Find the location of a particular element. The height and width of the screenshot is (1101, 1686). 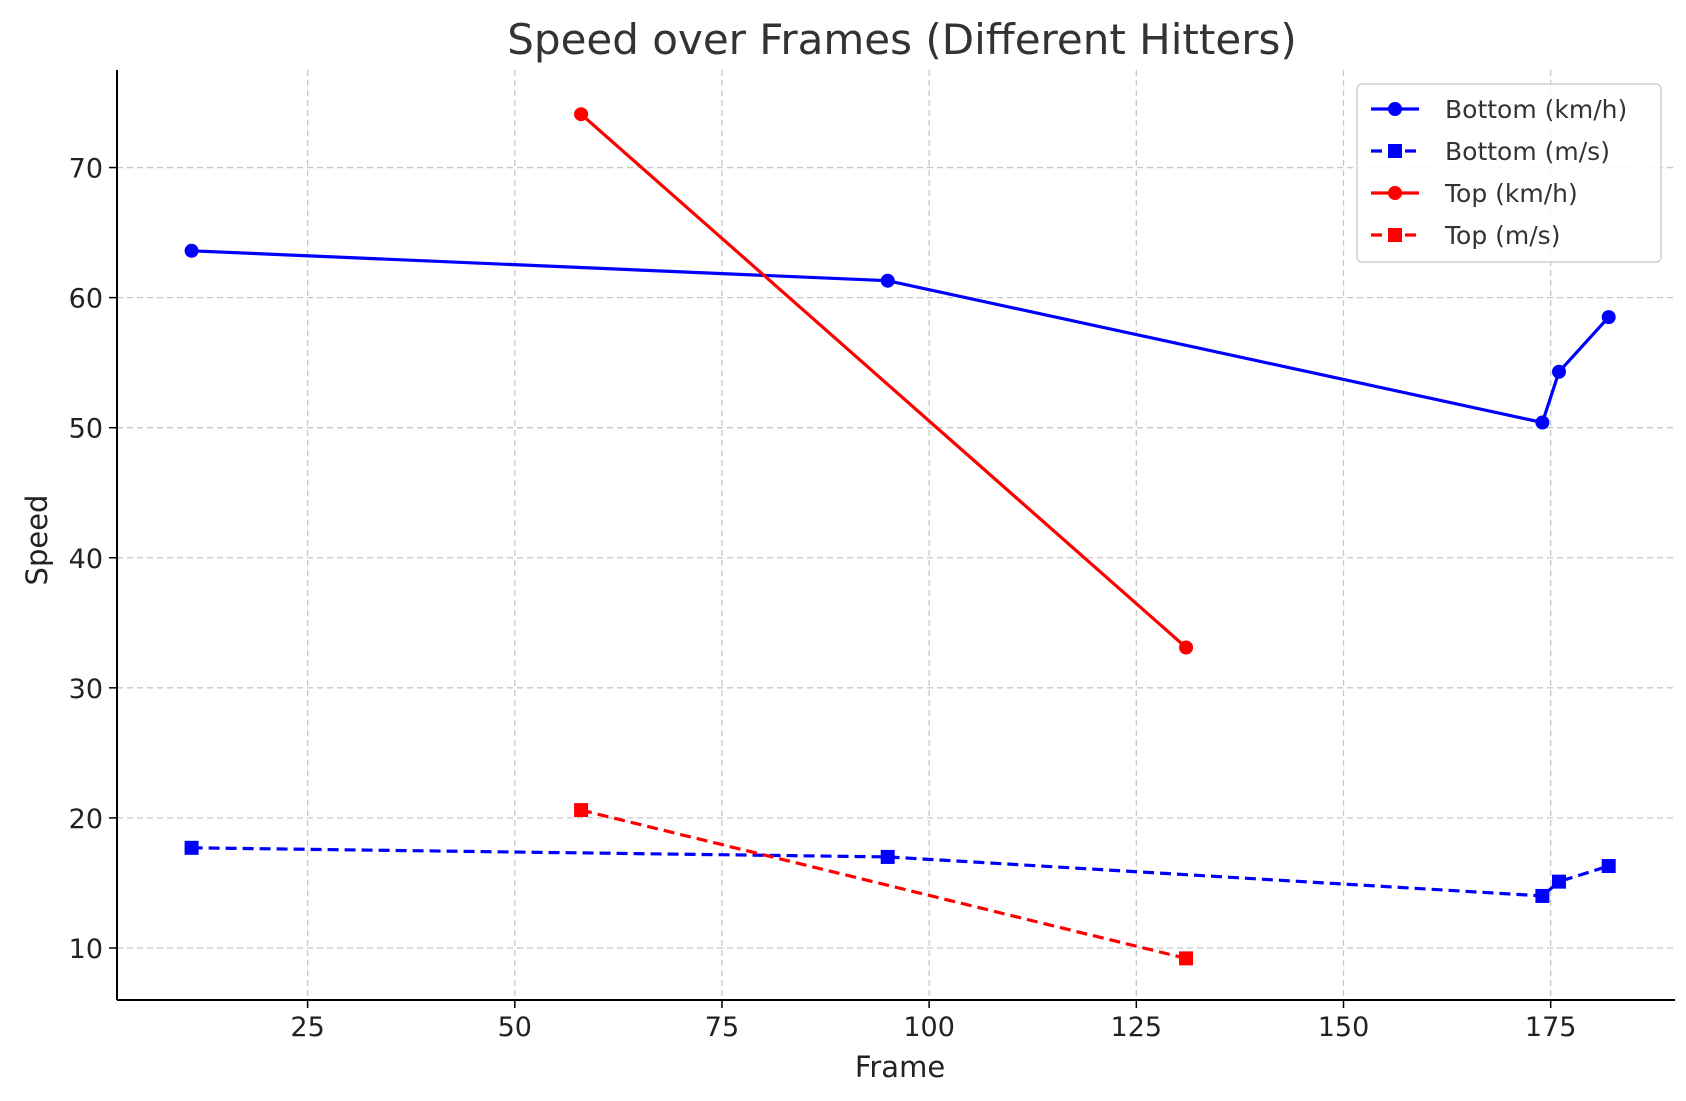

x-tick-label: 125 is located at coordinates (1137, 1027).